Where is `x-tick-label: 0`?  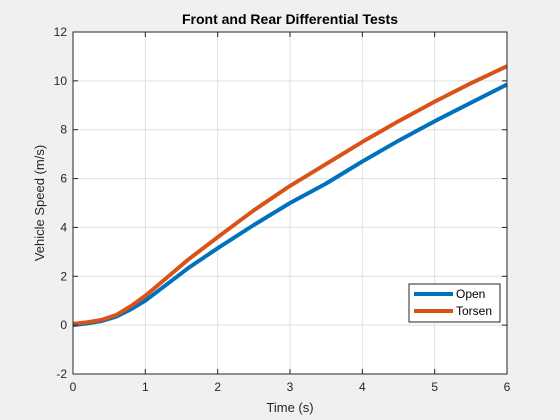 x-tick-label: 0 is located at coordinates (73, 387).